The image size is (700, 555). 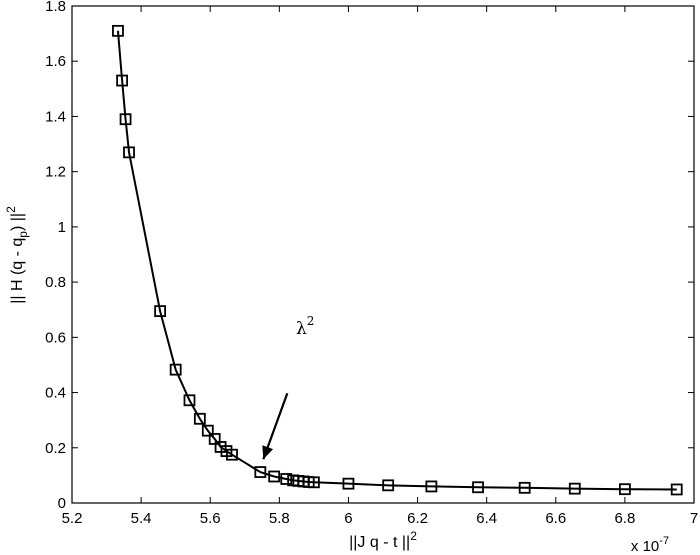 I want to click on y-tick-label: 0.2, so click(x=55, y=448).